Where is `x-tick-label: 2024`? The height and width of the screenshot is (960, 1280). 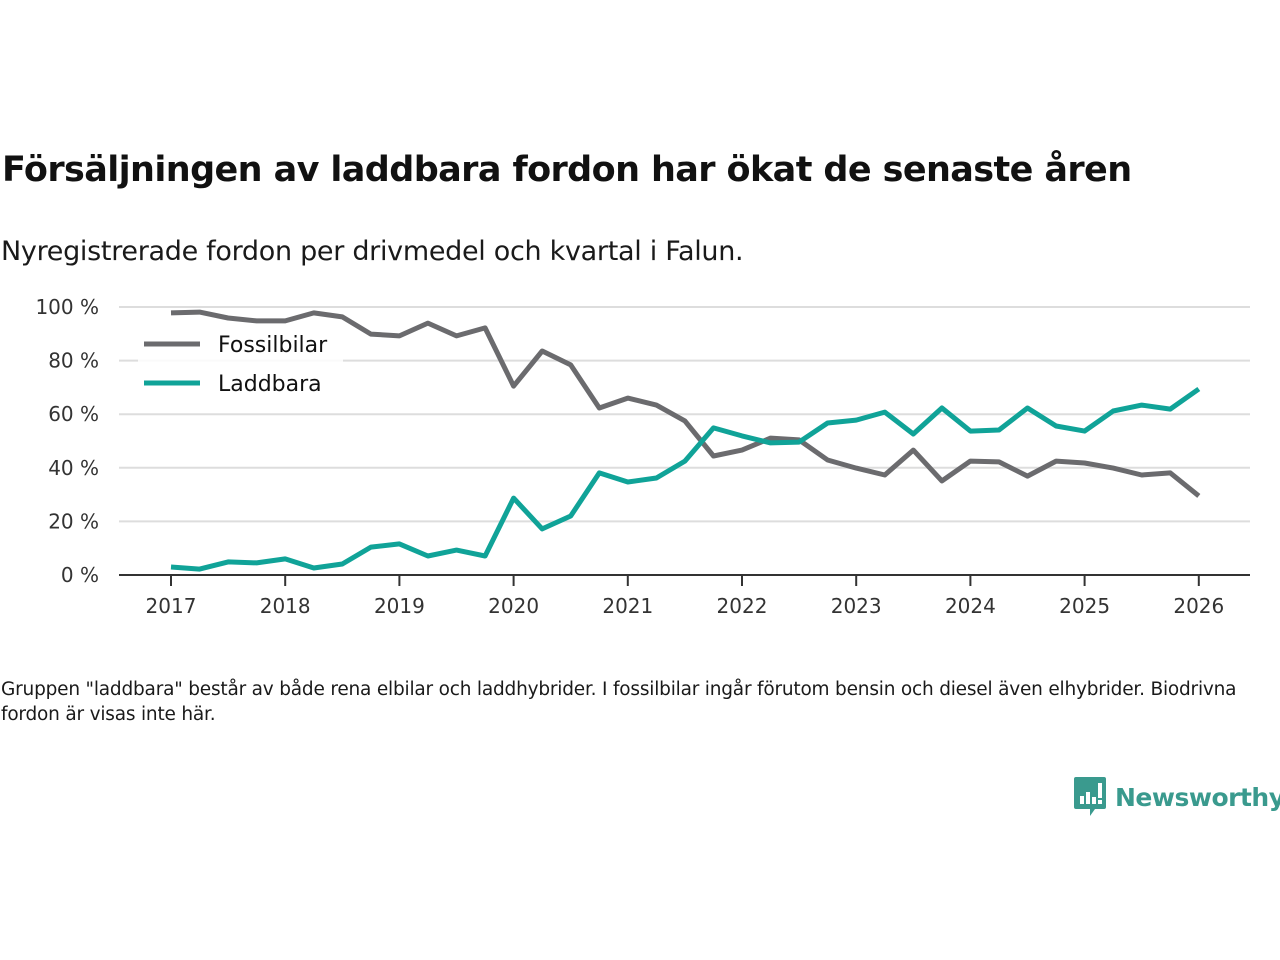 x-tick-label: 2024 is located at coordinates (970, 606).